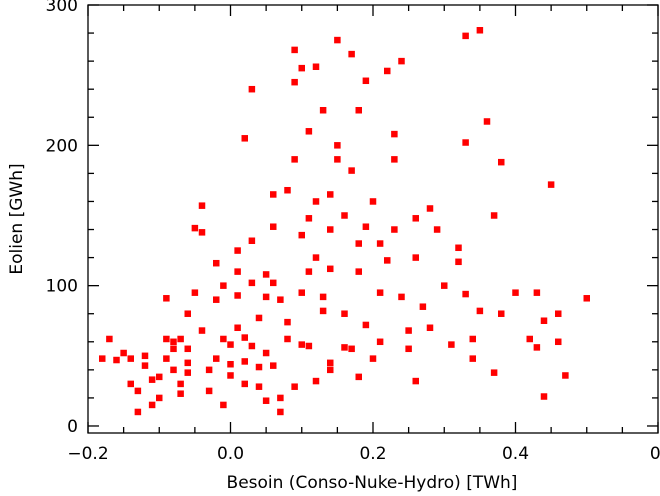  What do you see at coordinates (62, 8) in the screenshot?
I see `y-tick-label: 300` at bounding box center [62, 8].